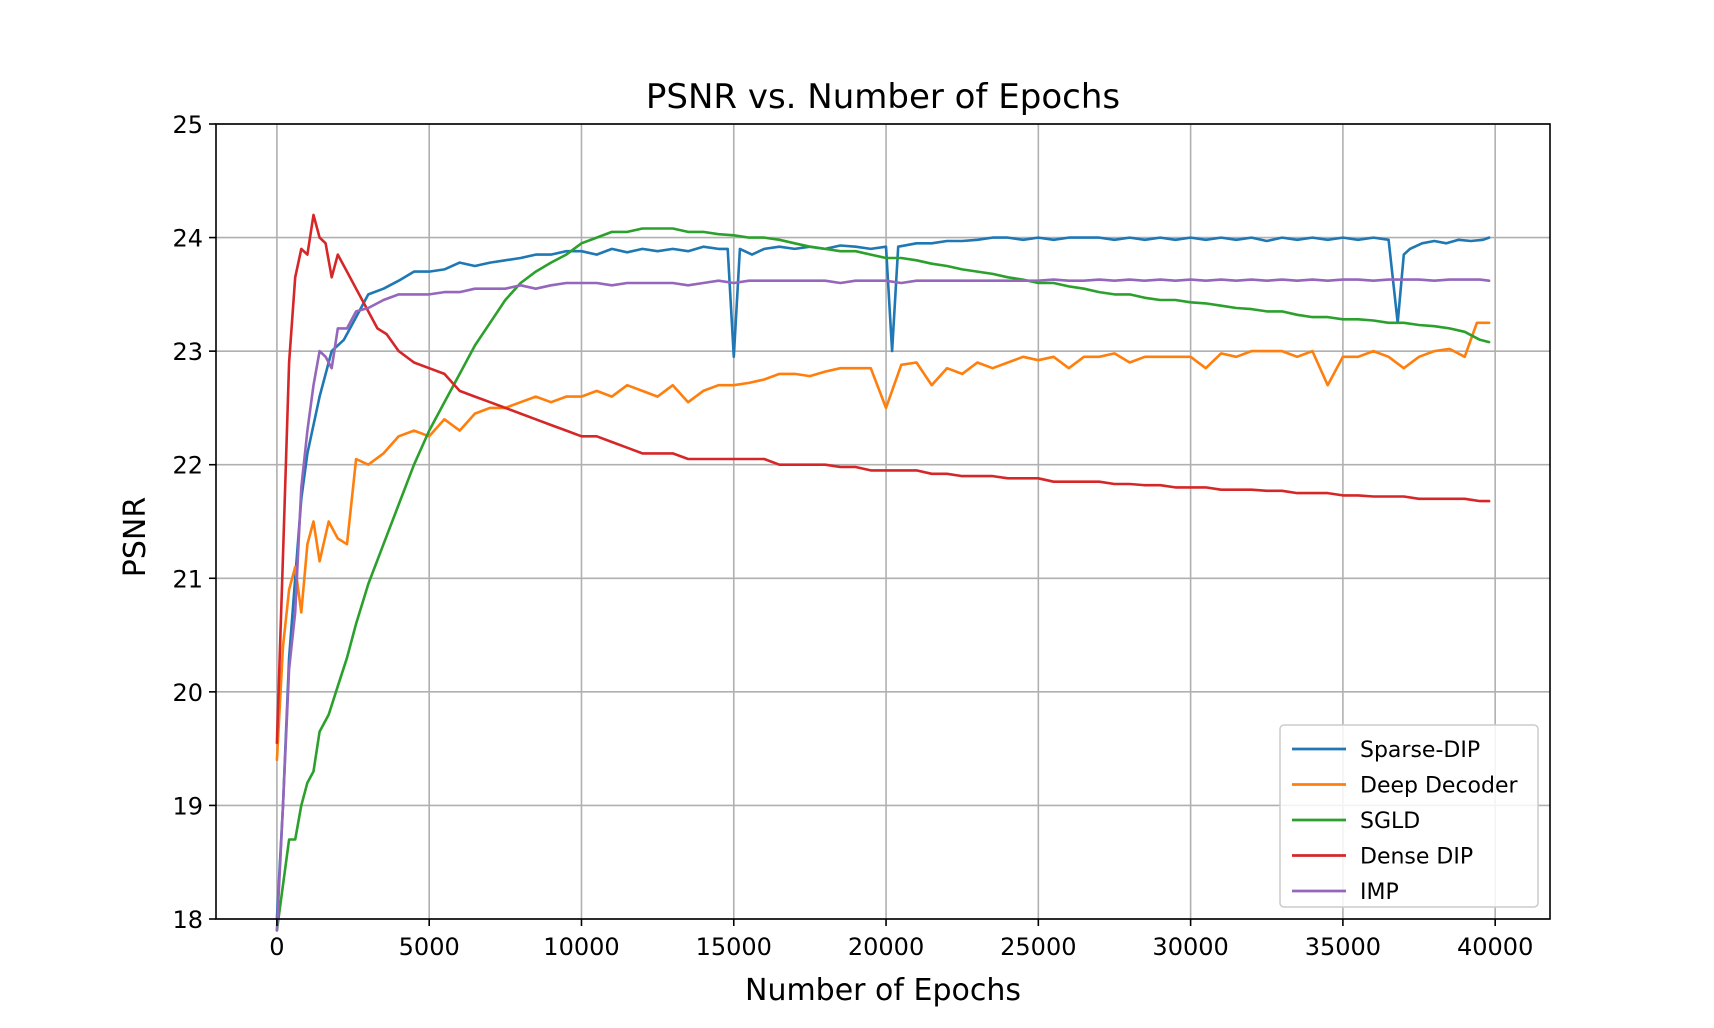 The height and width of the screenshot is (1028, 1714). I want to click on chart-title: PSNR vs. Number of Epochs, so click(883, 97).